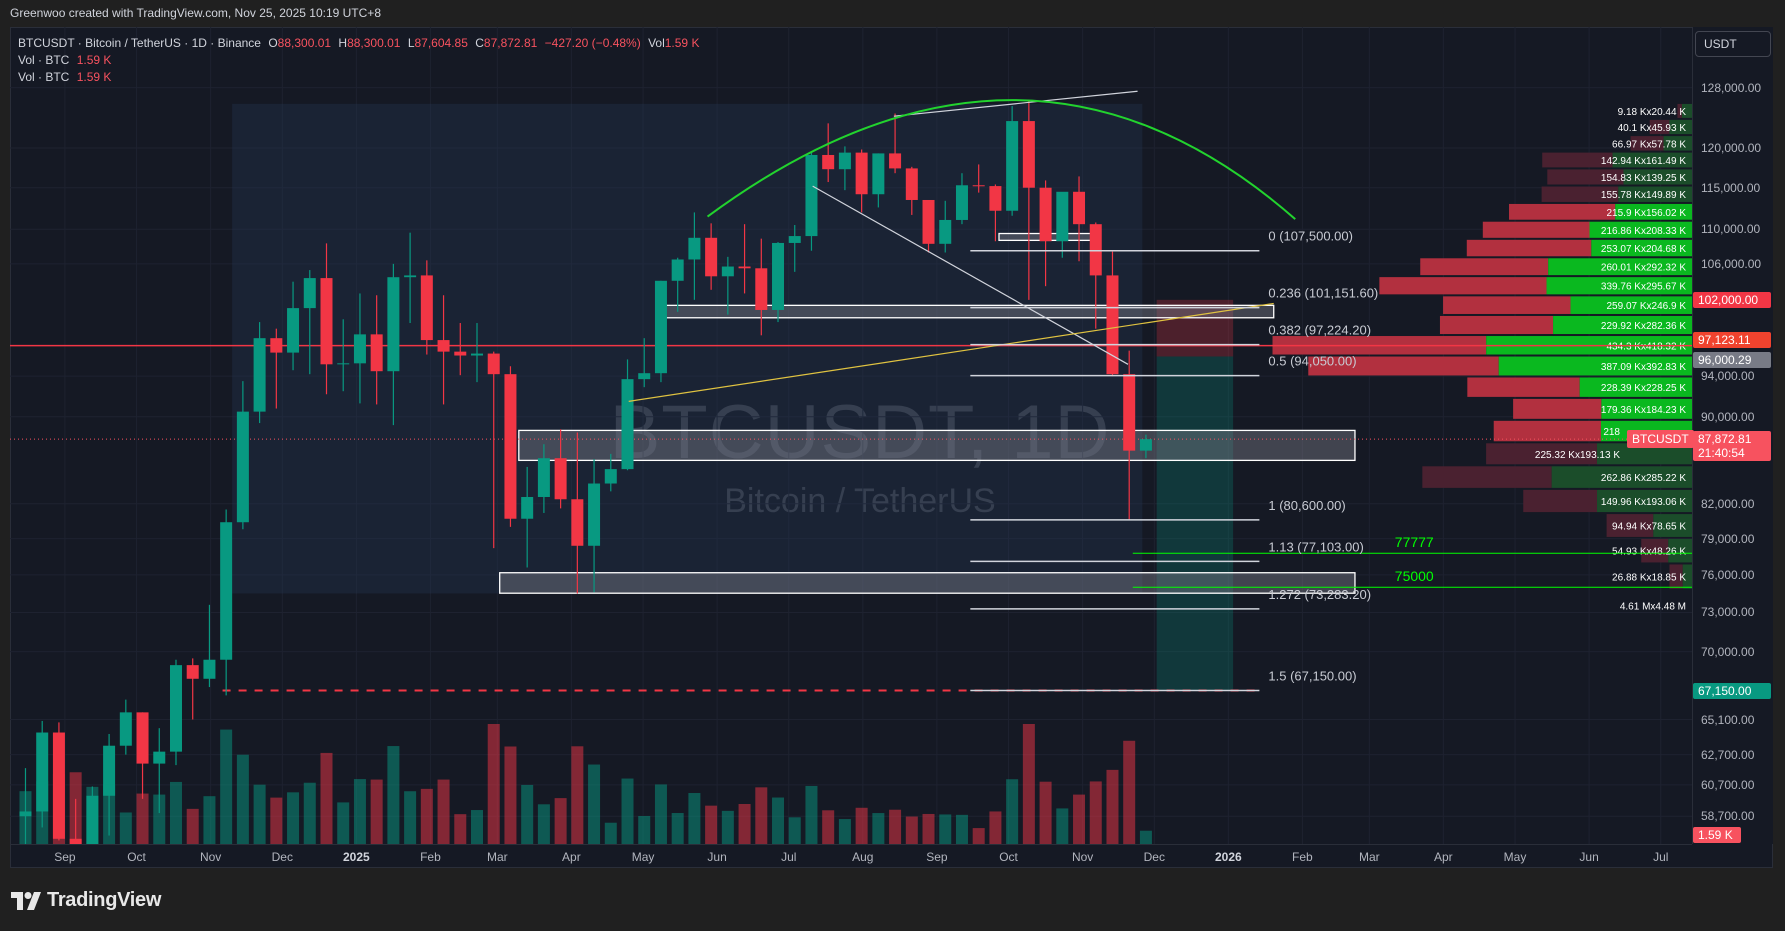  Describe the element at coordinates (1579, 248) in the screenshot. I see `volume-profile-row: 253.07 Kx204.68 K` at that location.